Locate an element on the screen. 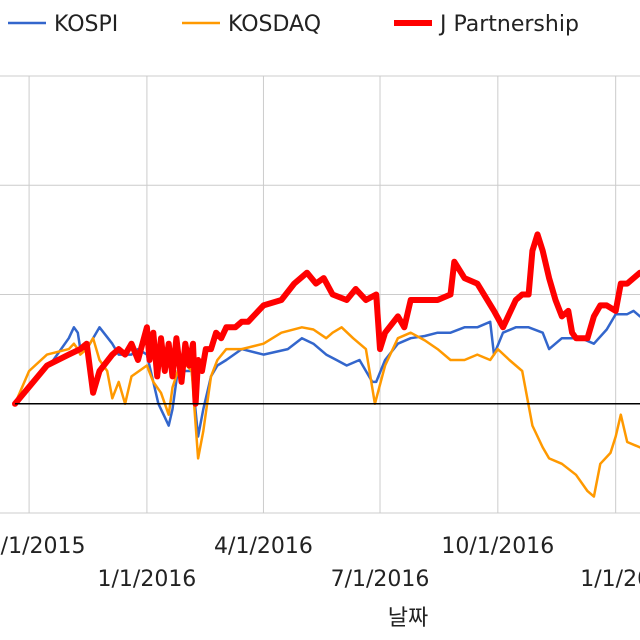 This screenshot has height=640, width=640. legend-item-kospi: KOSPI is located at coordinates (63, 24).